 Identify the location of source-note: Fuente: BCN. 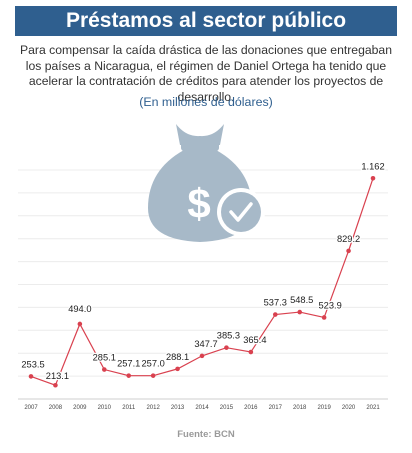
(206, 434).